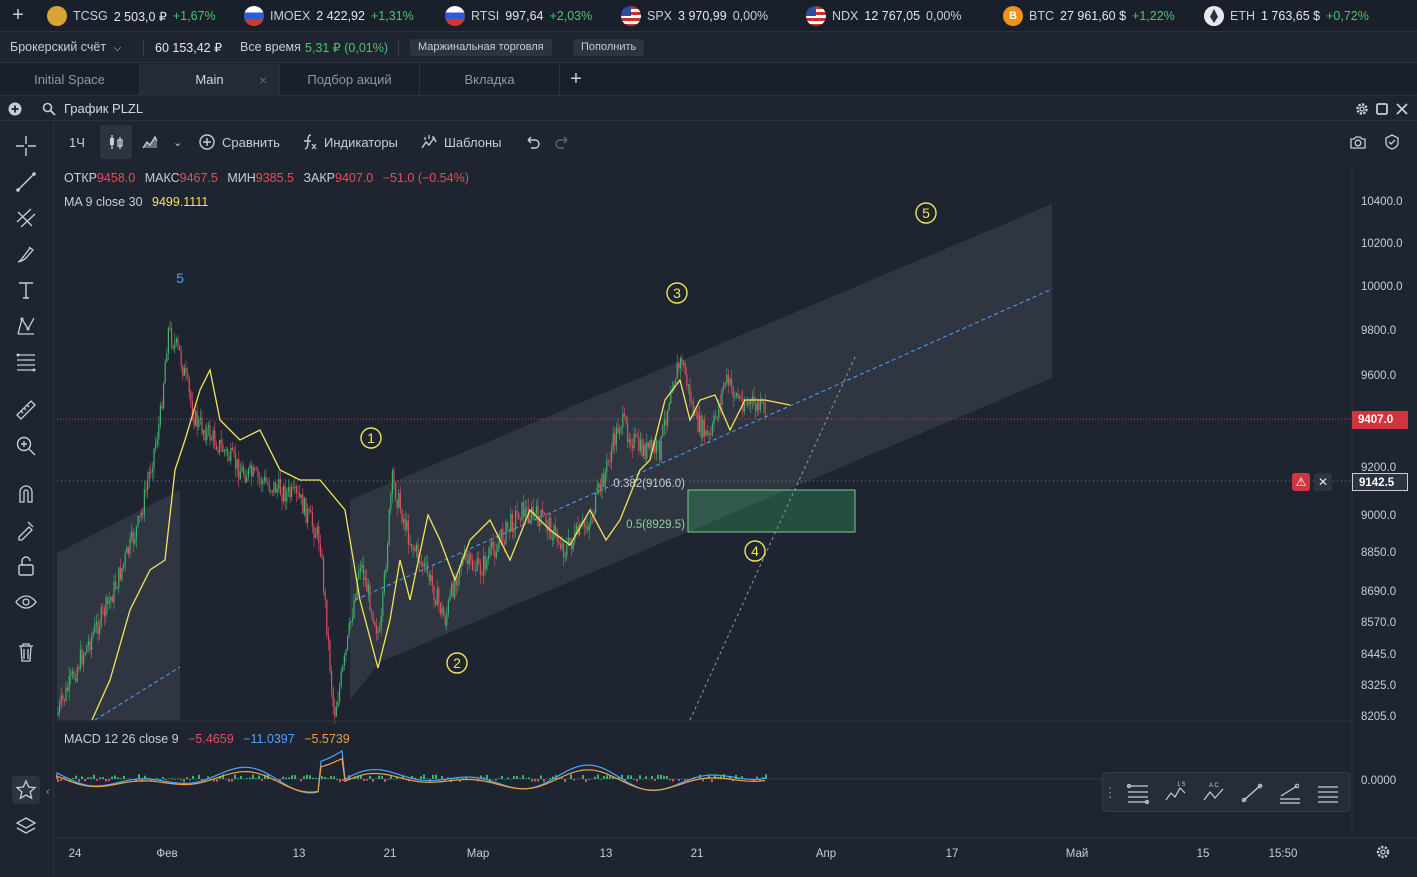  What do you see at coordinates (18, 15) in the screenshot?
I see `add-ticker-icon: +` at bounding box center [18, 15].